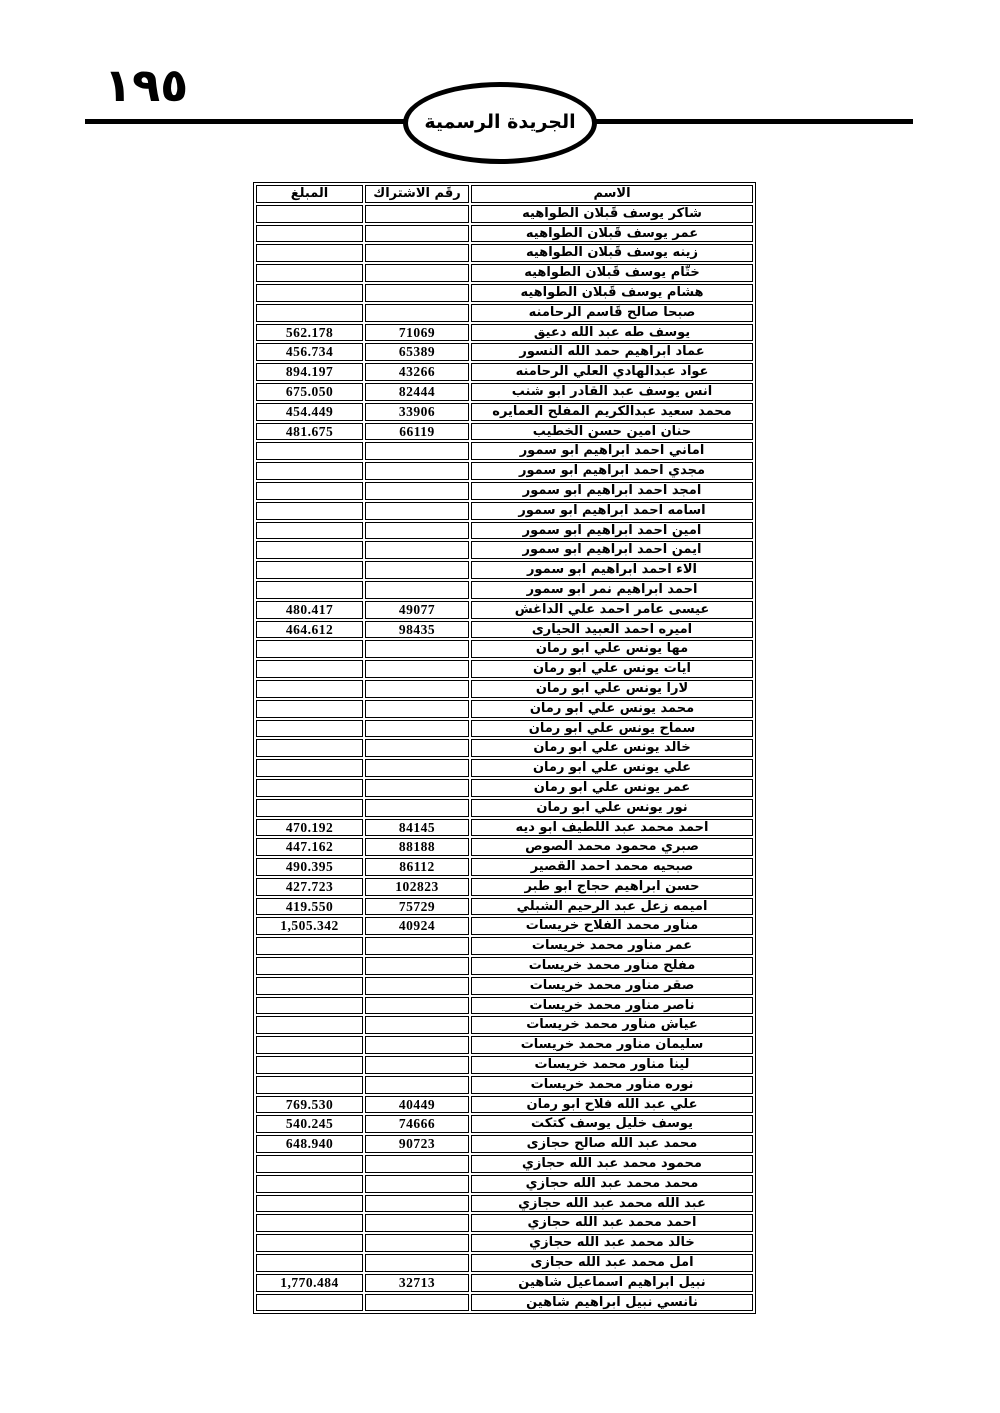  What do you see at coordinates (309, 926) in the screenshot?
I see `amount-cell: 1,505.342` at bounding box center [309, 926].